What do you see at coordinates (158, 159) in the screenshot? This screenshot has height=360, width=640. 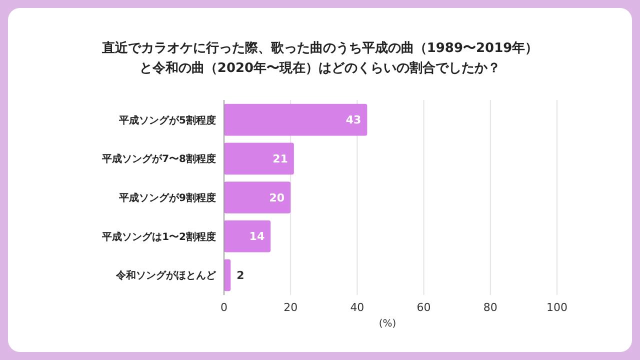 I see `y-tick-label: 平成ソングが7〜8割程度` at bounding box center [158, 159].